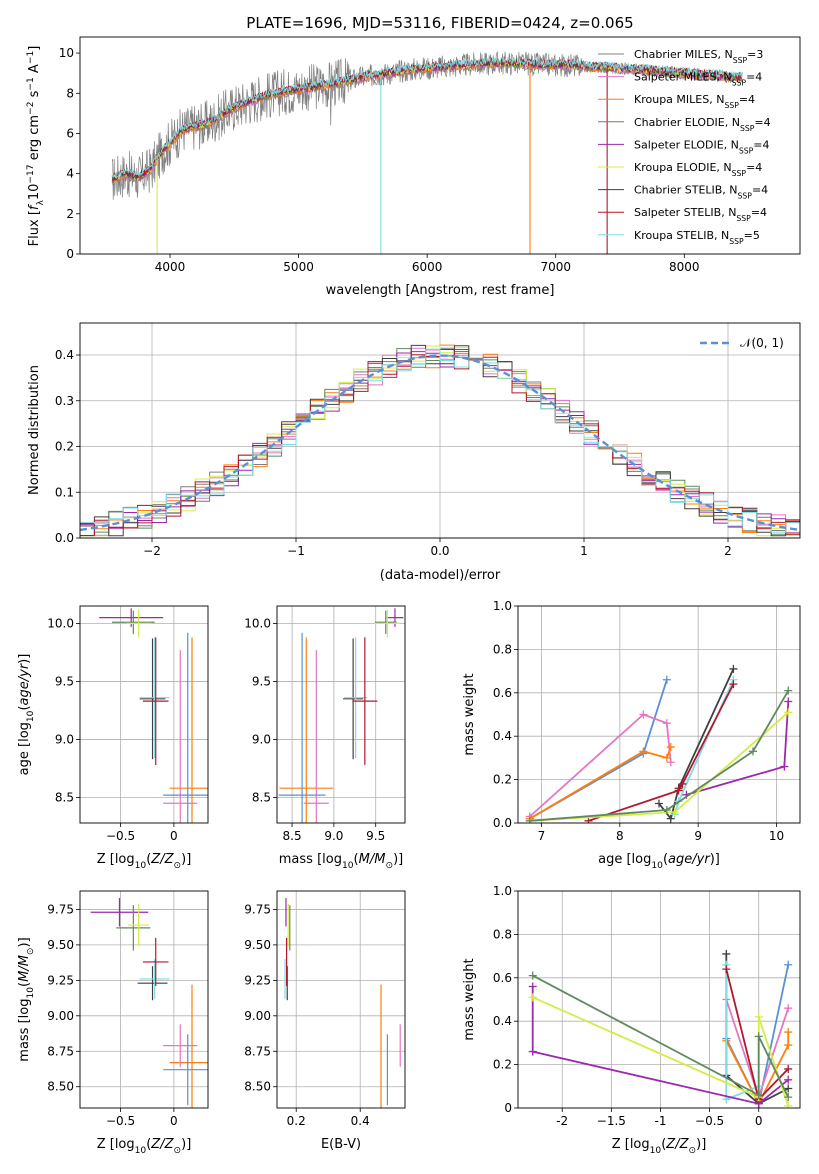 This screenshot has height=1174, width=819. Describe the element at coordinates (66, 53) in the screenshot. I see `y-tick-label: 10` at that location.